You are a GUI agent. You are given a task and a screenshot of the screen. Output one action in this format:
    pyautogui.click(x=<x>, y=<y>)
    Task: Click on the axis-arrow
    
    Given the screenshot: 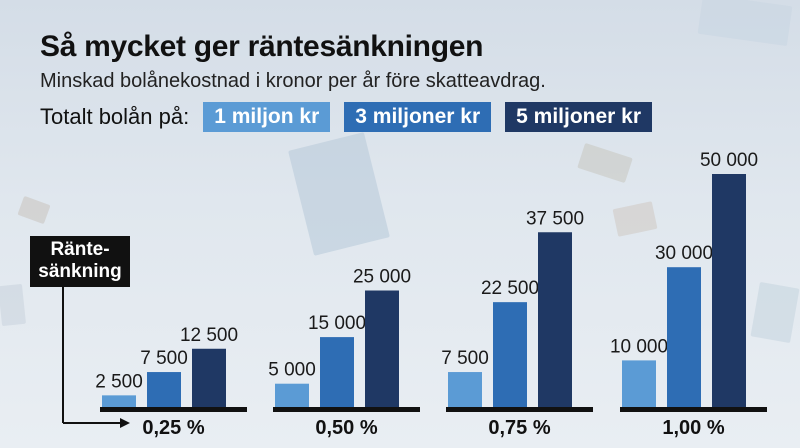 What is the action you would take?
    pyautogui.click(x=96, y=356)
    